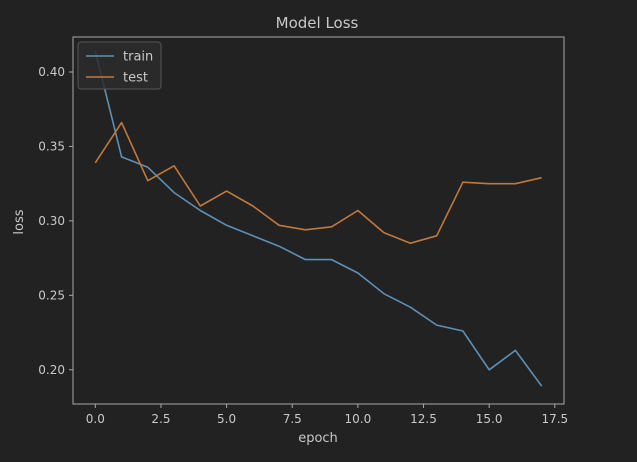  What do you see at coordinates (119, 65) in the screenshot?
I see `legend: train test` at bounding box center [119, 65].